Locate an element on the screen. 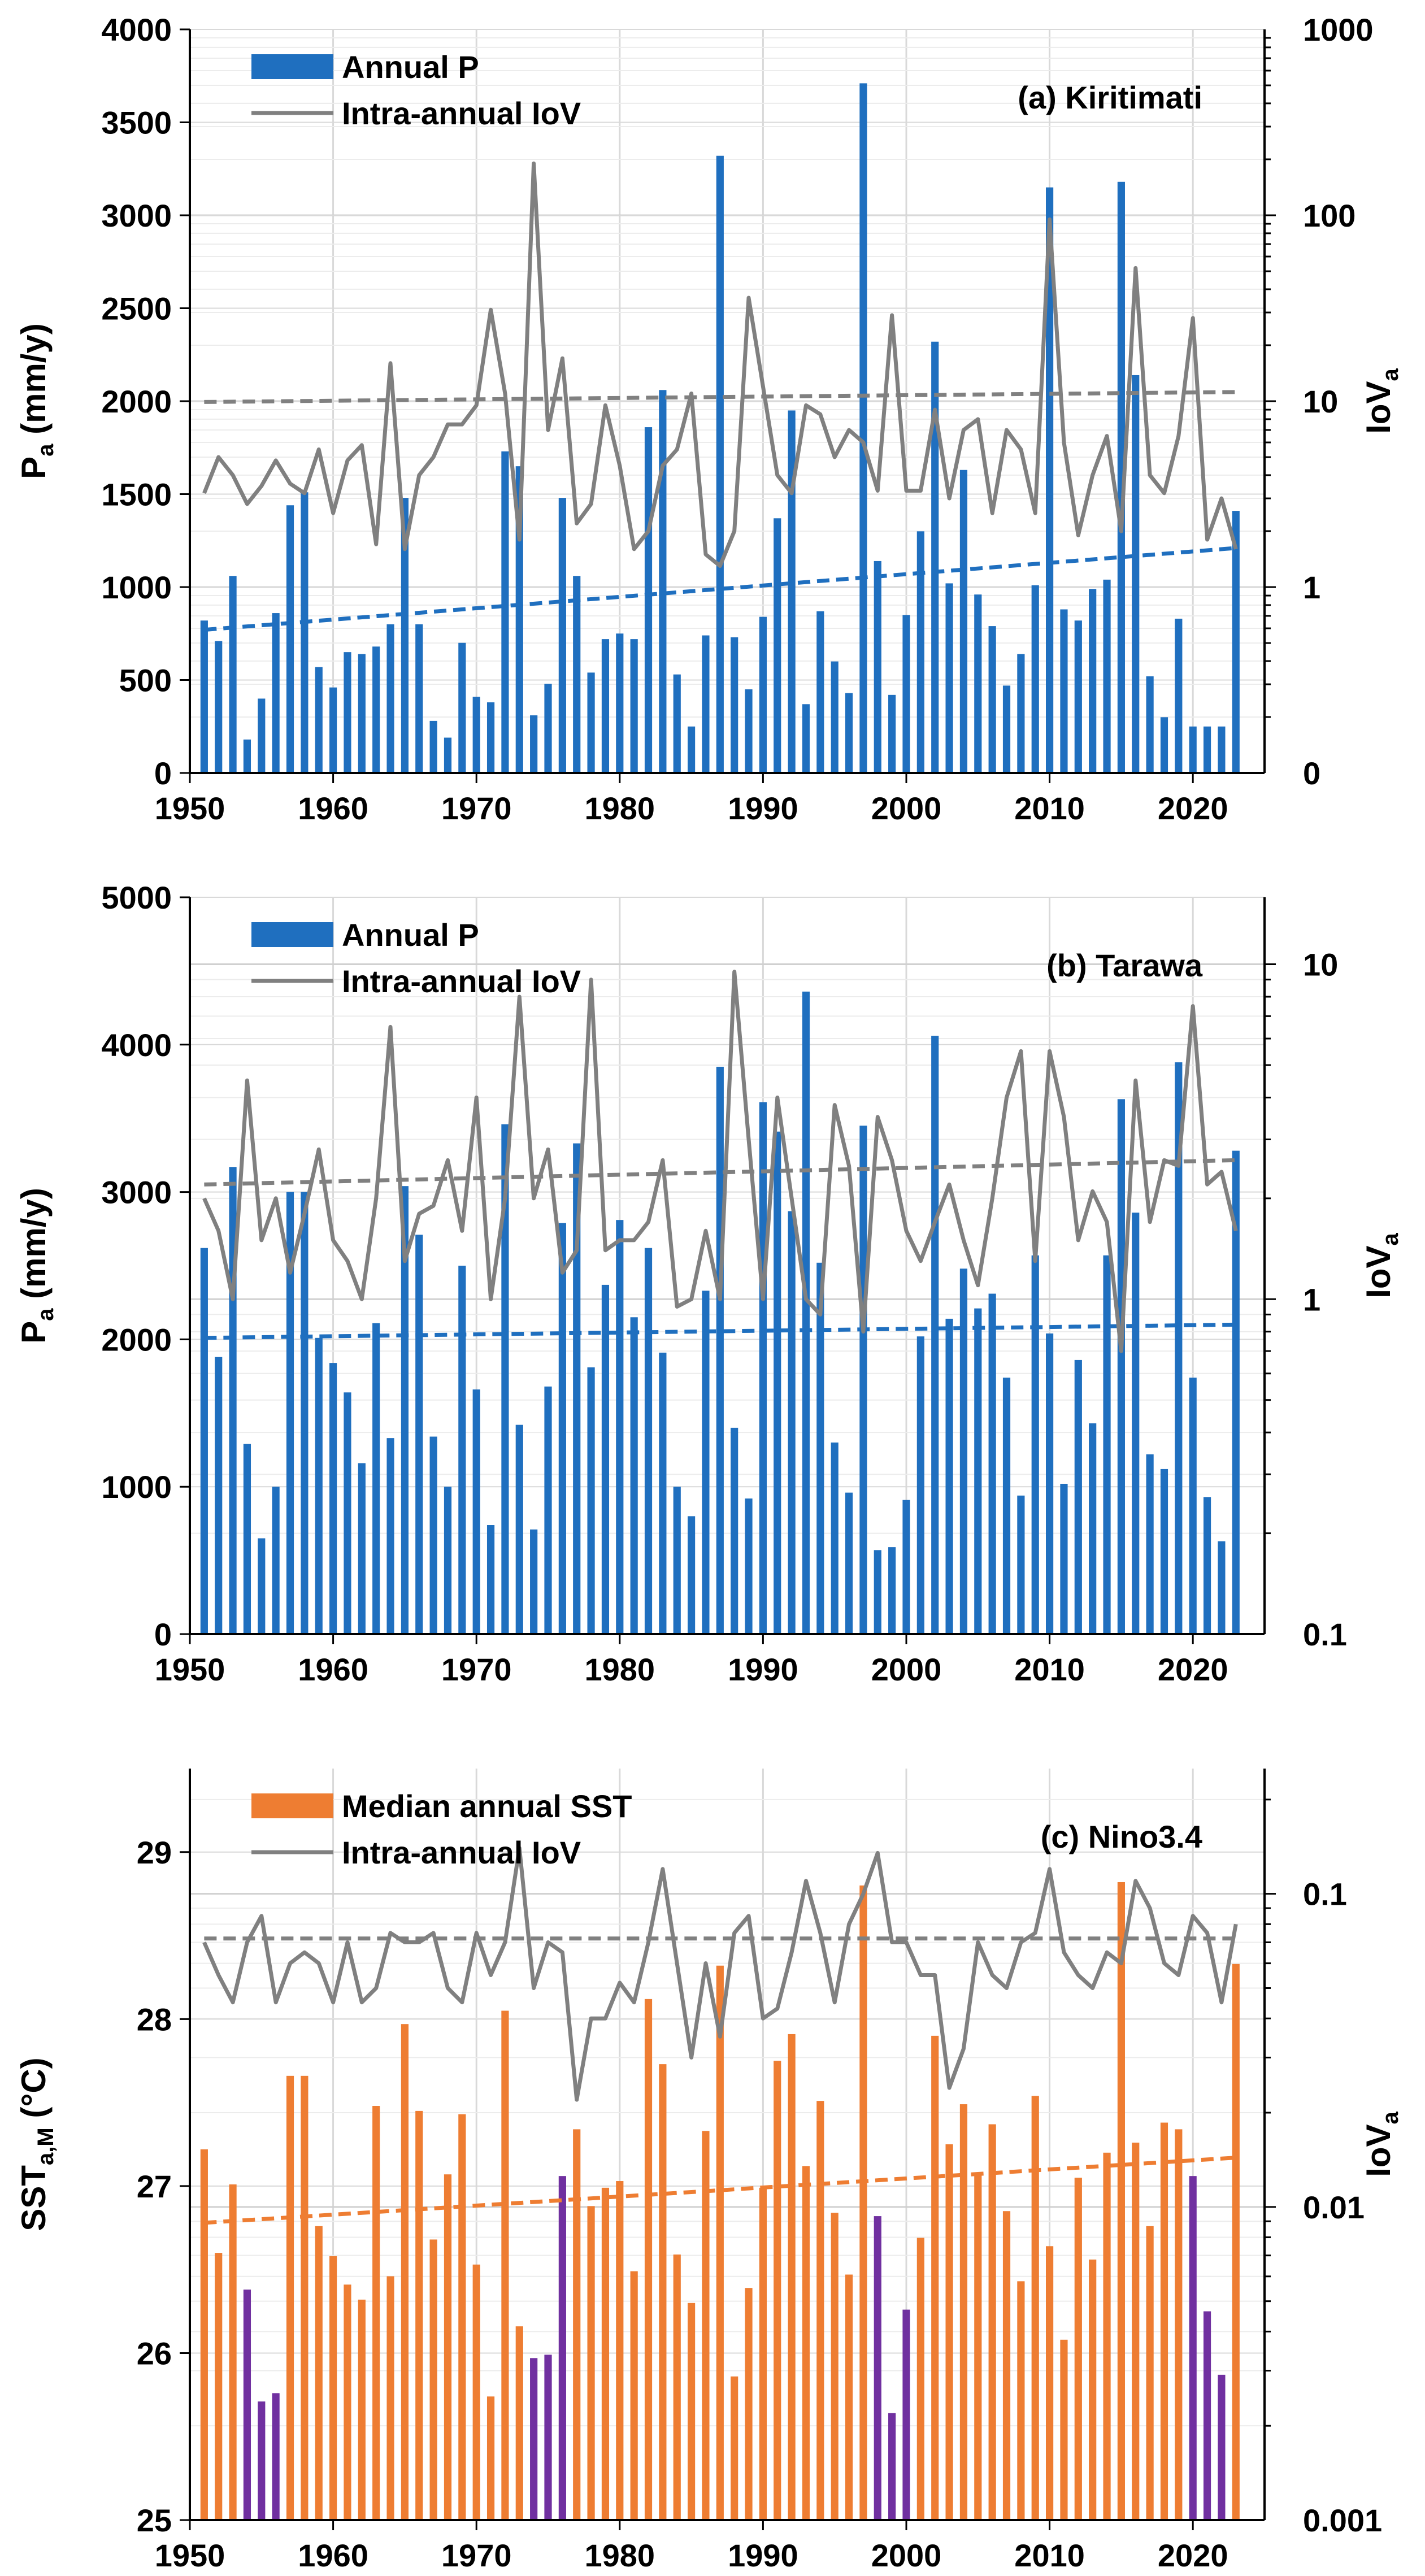  bar-2017 is located at coordinates (1150, 724).